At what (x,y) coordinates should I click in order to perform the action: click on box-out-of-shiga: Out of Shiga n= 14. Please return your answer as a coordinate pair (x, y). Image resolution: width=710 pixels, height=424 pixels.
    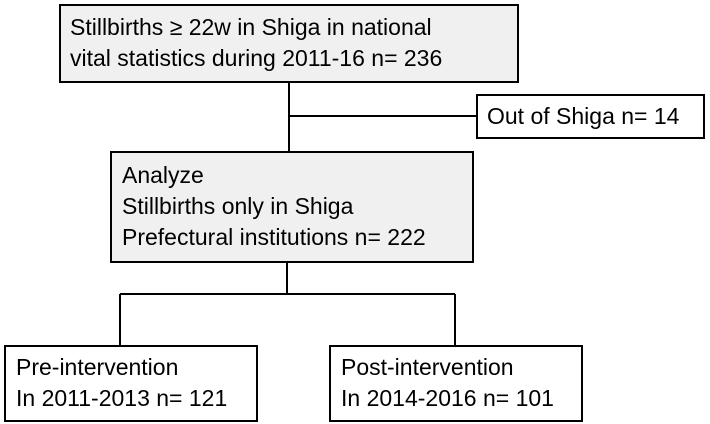
    Looking at the image, I should click on (590, 116).